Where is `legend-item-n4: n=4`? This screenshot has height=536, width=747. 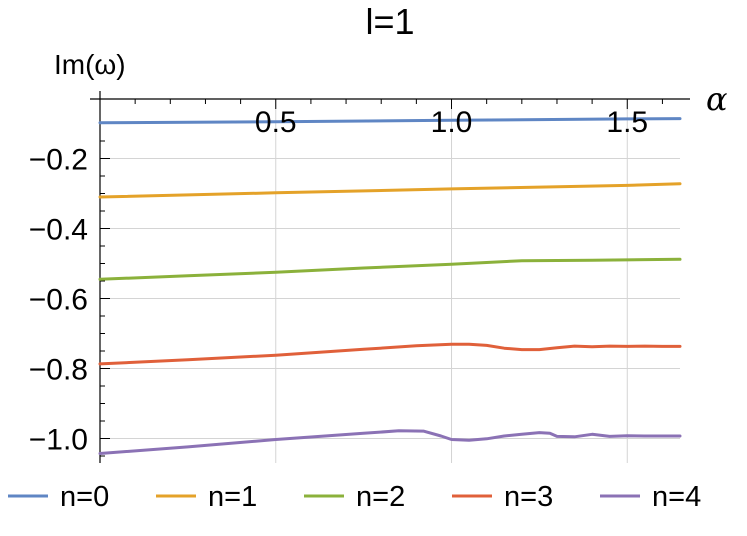
legend-item-n4: n=4 is located at coordinates (650, 497).